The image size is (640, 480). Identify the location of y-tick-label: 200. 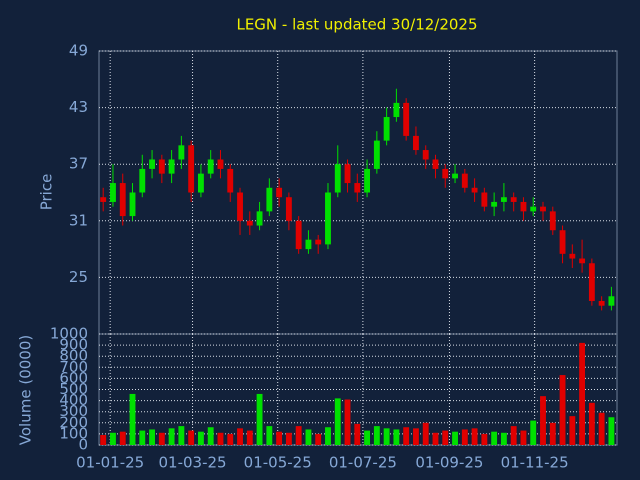
(73, 422).